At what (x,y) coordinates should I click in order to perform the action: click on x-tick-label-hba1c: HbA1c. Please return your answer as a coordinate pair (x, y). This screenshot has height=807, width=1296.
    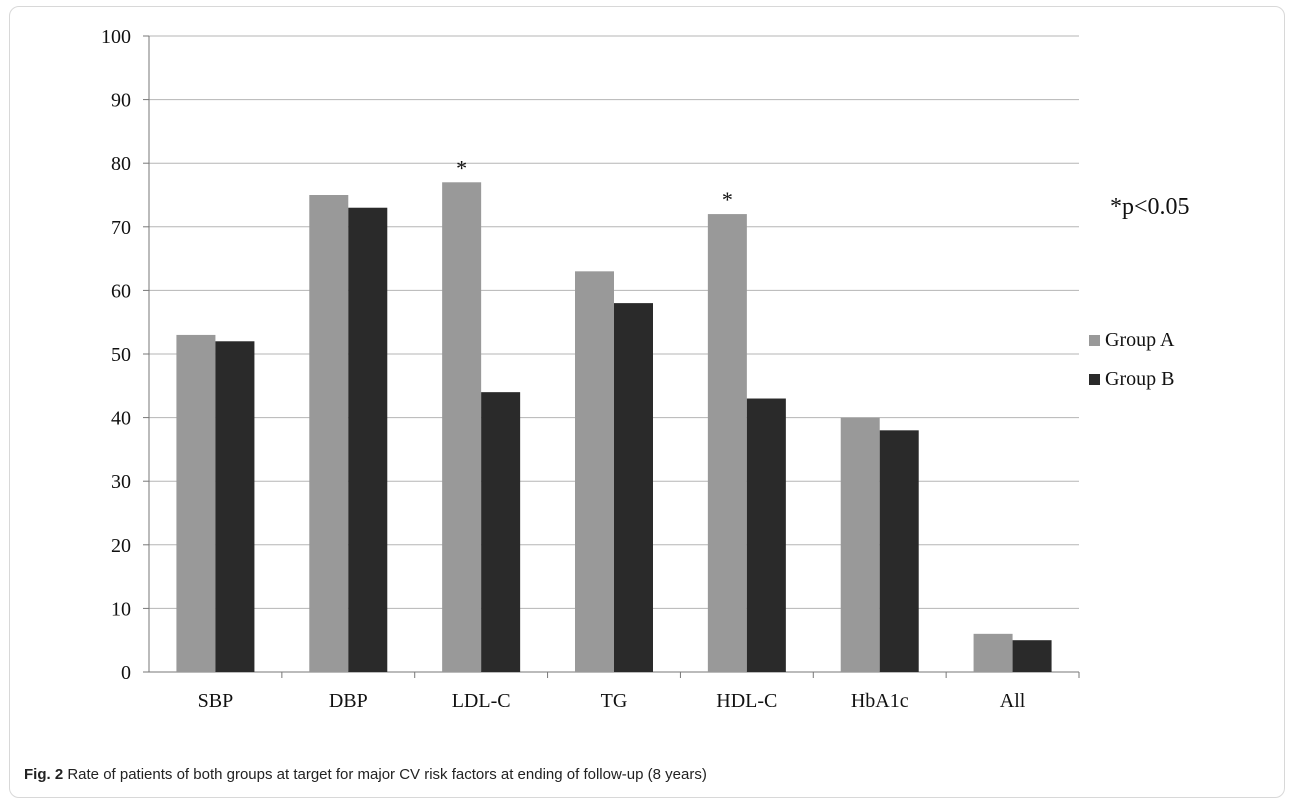
    Looking at the image, I should click on (880, 701).